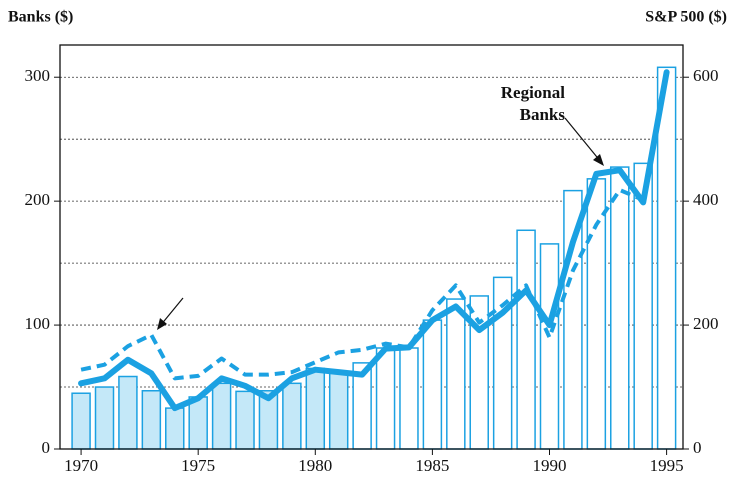 The height and width of the screenshot is (487, 735). Describe the element at coordinates (583, 140) in the screenshot. I see `arrow` at that location.